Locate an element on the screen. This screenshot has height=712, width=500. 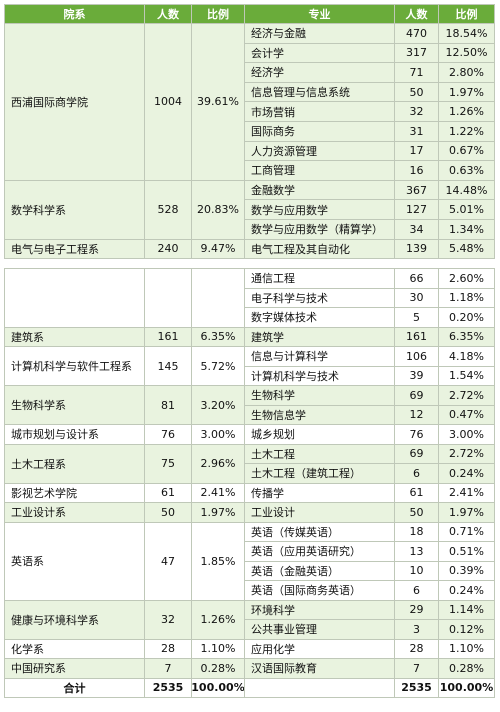
major-ratio: 0.47% is located at coordinates (467, 415).